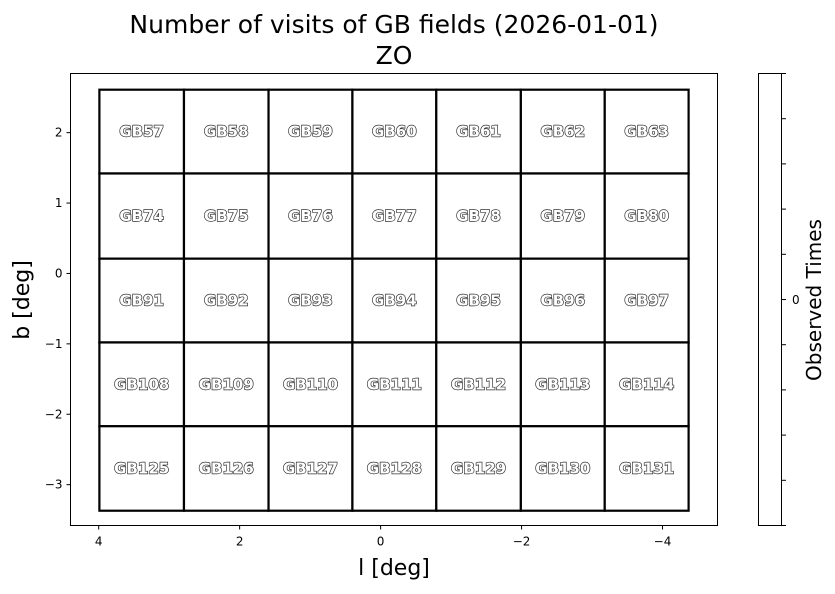 Image resolution: width=835 pixels, height=594 pixels. What do you see at coordinates (310, 384) in the screenshot?
I see `field-label: GB110` at bounding box center [310, 384].